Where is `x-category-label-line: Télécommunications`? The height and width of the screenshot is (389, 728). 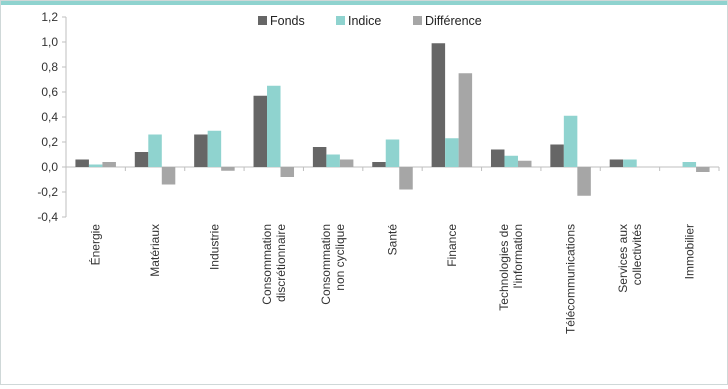
x-category-label-line: Télécommunications is located at coordinates (571, 279).